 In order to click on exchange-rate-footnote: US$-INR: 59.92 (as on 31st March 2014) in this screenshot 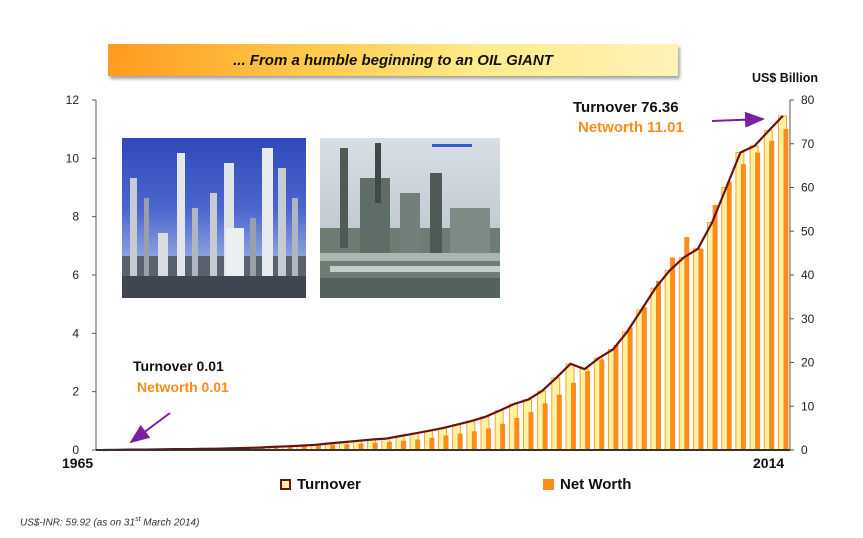, I will do `click(109, 522)`.